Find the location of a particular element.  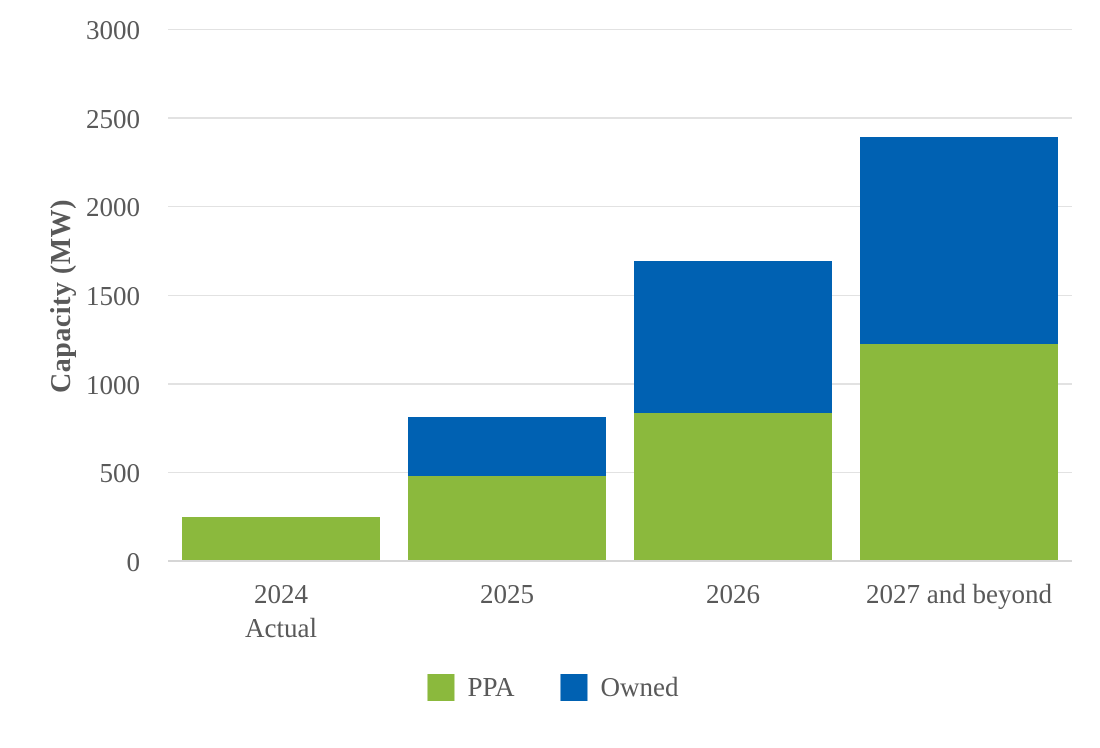

gridline-2000 is located at coordinates (620, 206).